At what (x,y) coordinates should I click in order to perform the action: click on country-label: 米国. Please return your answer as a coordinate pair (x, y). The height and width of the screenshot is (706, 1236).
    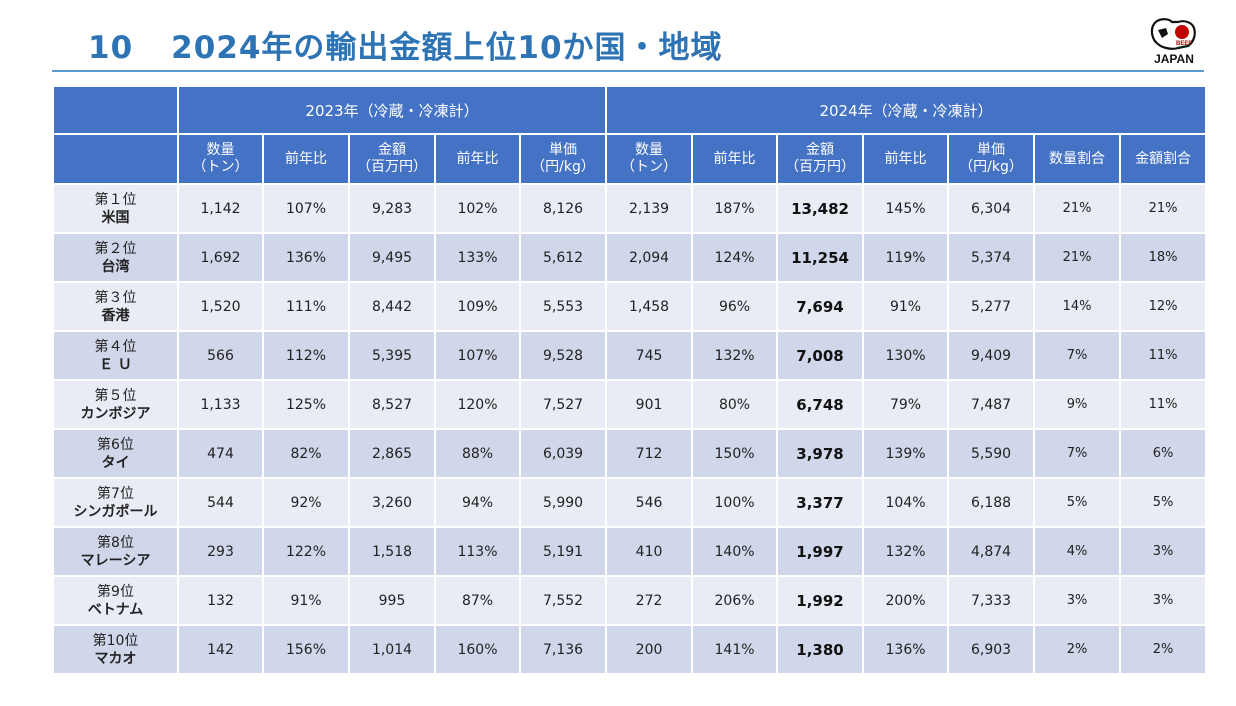
    Looking at the image, I should click on (115, 217).